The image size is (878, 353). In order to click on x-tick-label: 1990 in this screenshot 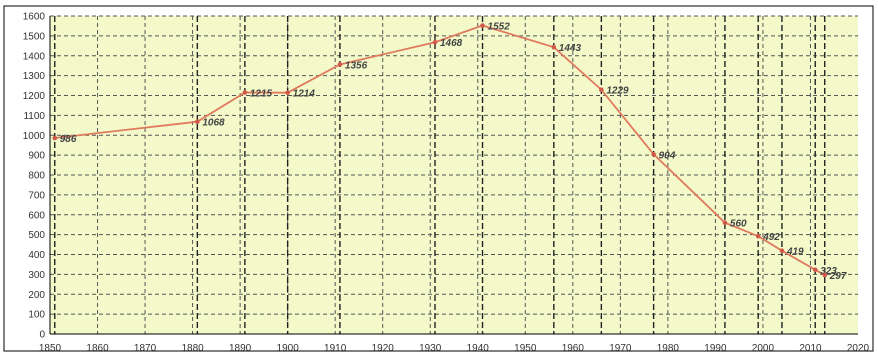, I will do `click(715, 348)`.